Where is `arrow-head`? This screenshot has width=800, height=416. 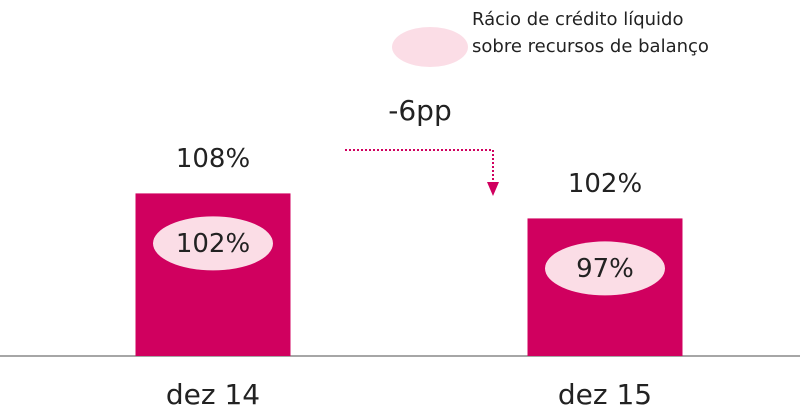
arrow-head is located at coordinates (493, 189).